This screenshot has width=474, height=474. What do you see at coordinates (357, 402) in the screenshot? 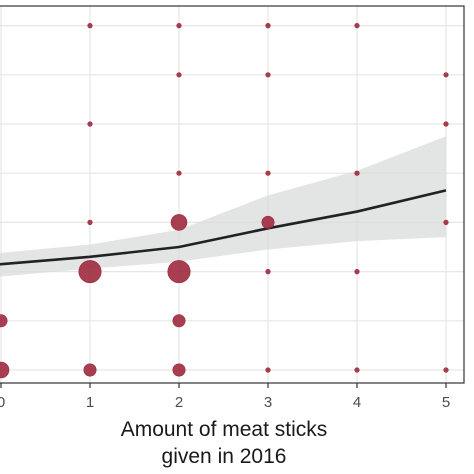
I see `x-tick-label: 4` at bounding box center [357, 402].